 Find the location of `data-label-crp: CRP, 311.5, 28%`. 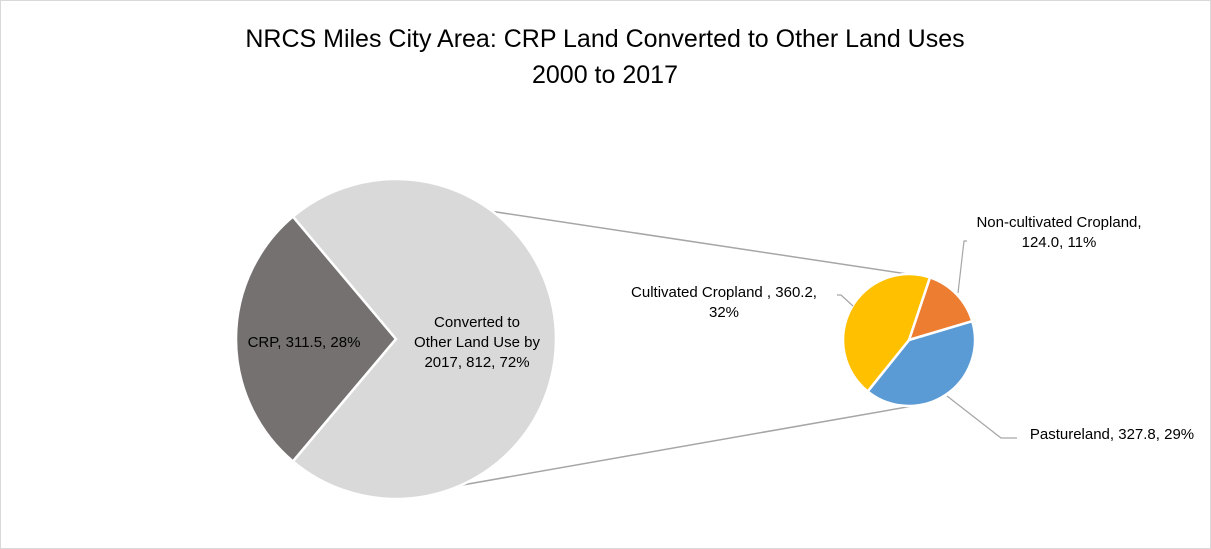

data-label-crp: CRP, 311.5, 28% is located at coordinates (304, 342).